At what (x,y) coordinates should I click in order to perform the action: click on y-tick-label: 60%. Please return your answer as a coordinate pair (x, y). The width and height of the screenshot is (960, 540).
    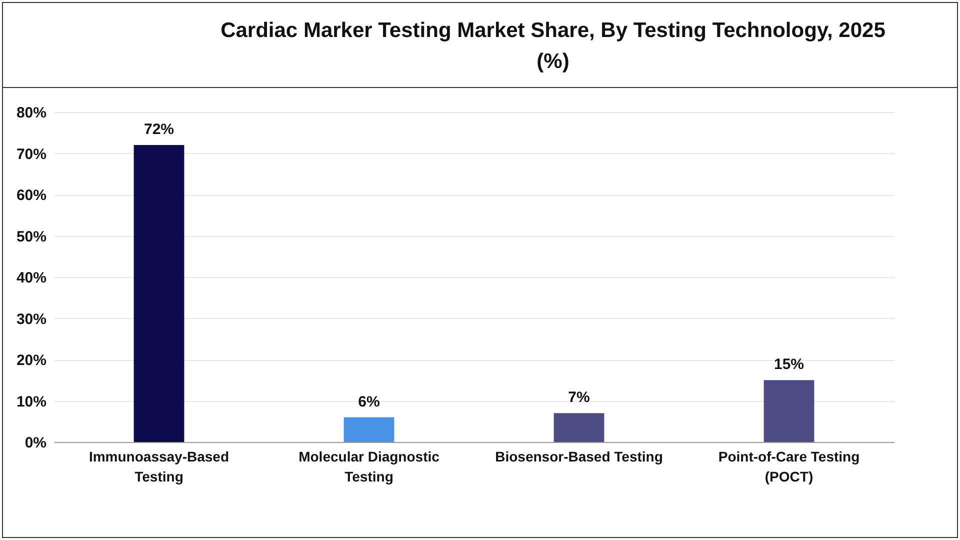
    Looking at the image, I should click on (31, 195).